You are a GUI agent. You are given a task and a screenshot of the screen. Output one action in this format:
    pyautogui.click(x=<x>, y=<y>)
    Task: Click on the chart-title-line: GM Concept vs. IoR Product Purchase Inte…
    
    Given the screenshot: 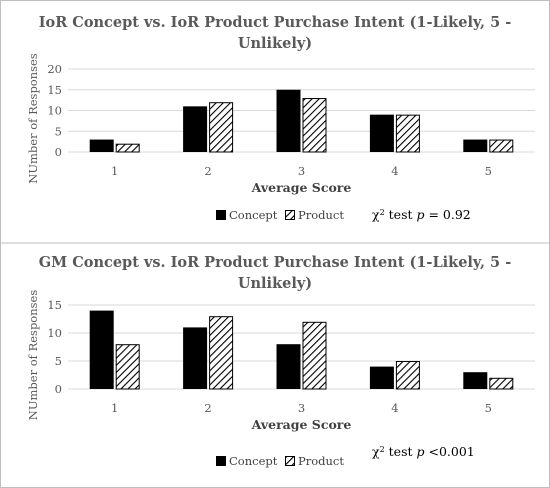 What is the action you would take?
    pyautogui.click(x=275, y=262)
    